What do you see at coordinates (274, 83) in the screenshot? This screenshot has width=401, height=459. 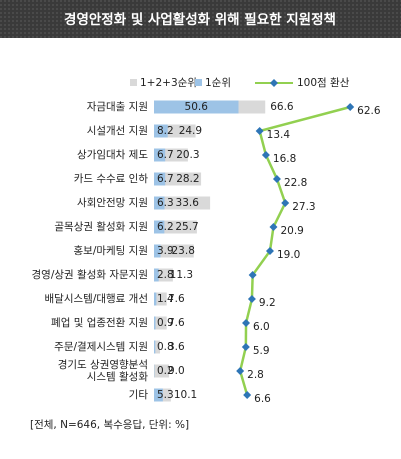 I see `legend-marker` at bounding box center [274, 83].